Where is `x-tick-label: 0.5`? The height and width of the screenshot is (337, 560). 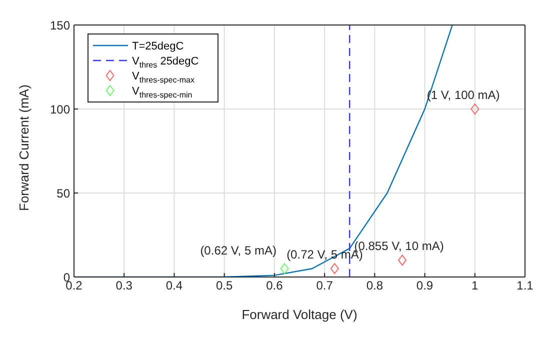 x-tick-label: 0.5 is located at coordinates (224, 285).